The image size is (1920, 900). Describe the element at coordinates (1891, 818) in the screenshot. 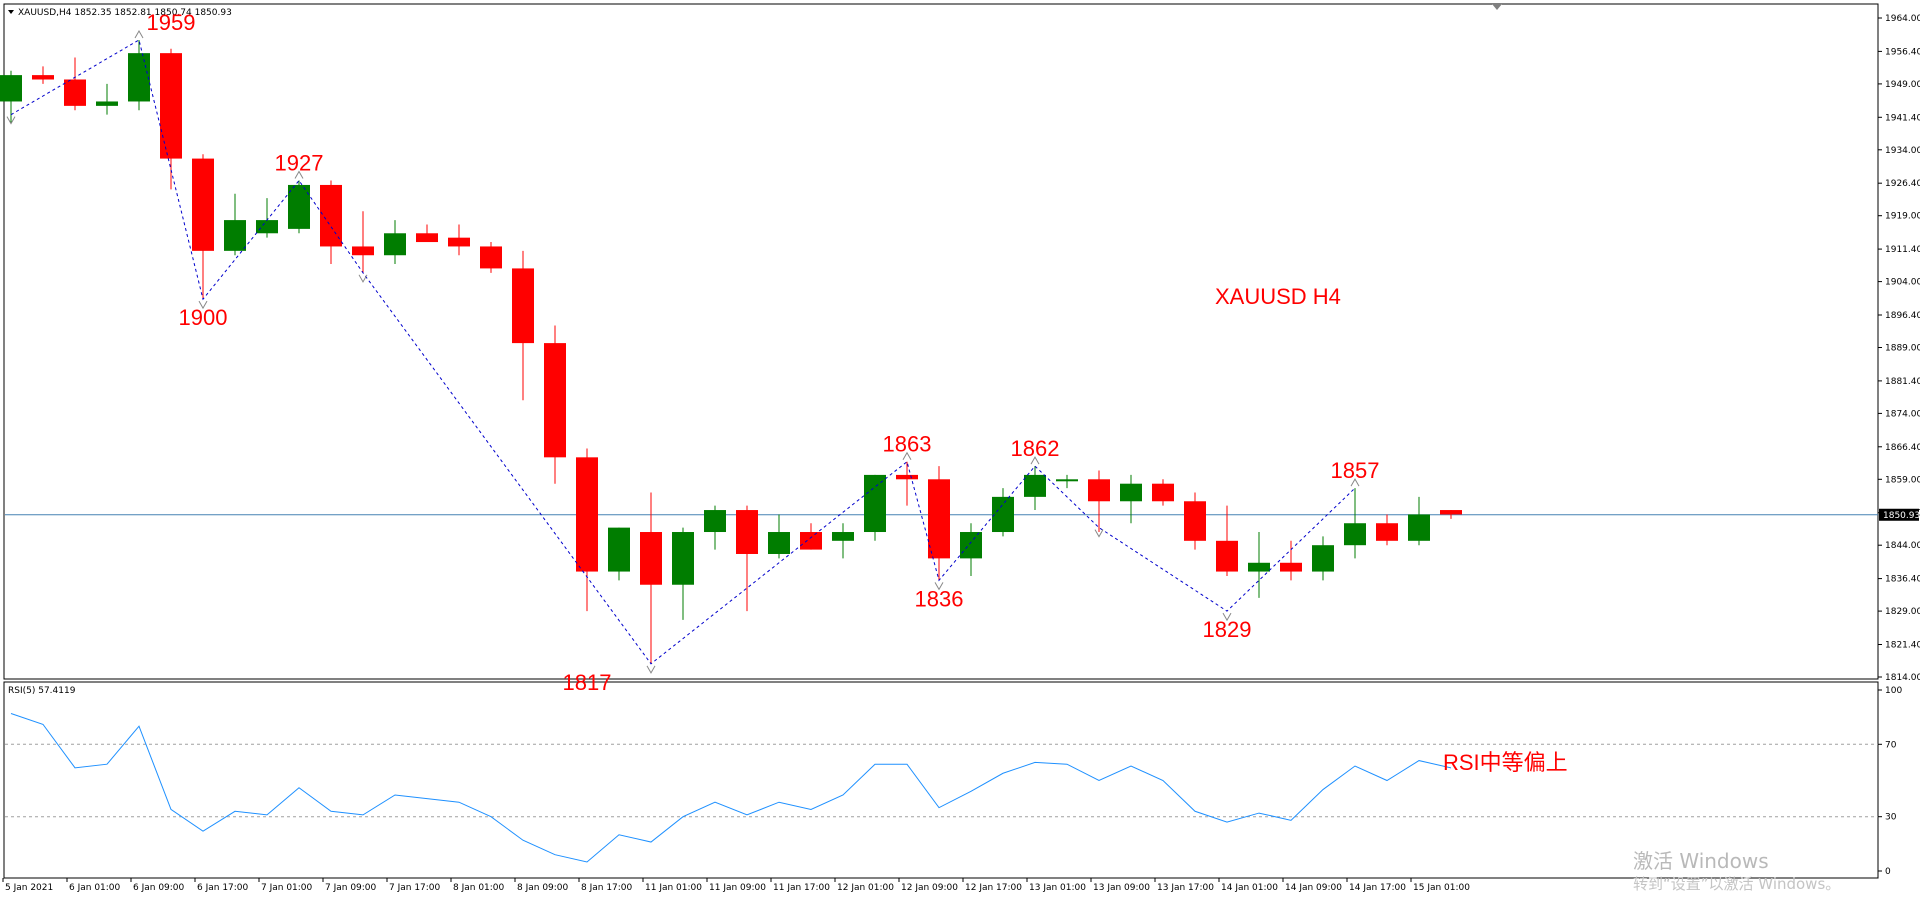

I see `rsi-tick-label: 30` at that location.